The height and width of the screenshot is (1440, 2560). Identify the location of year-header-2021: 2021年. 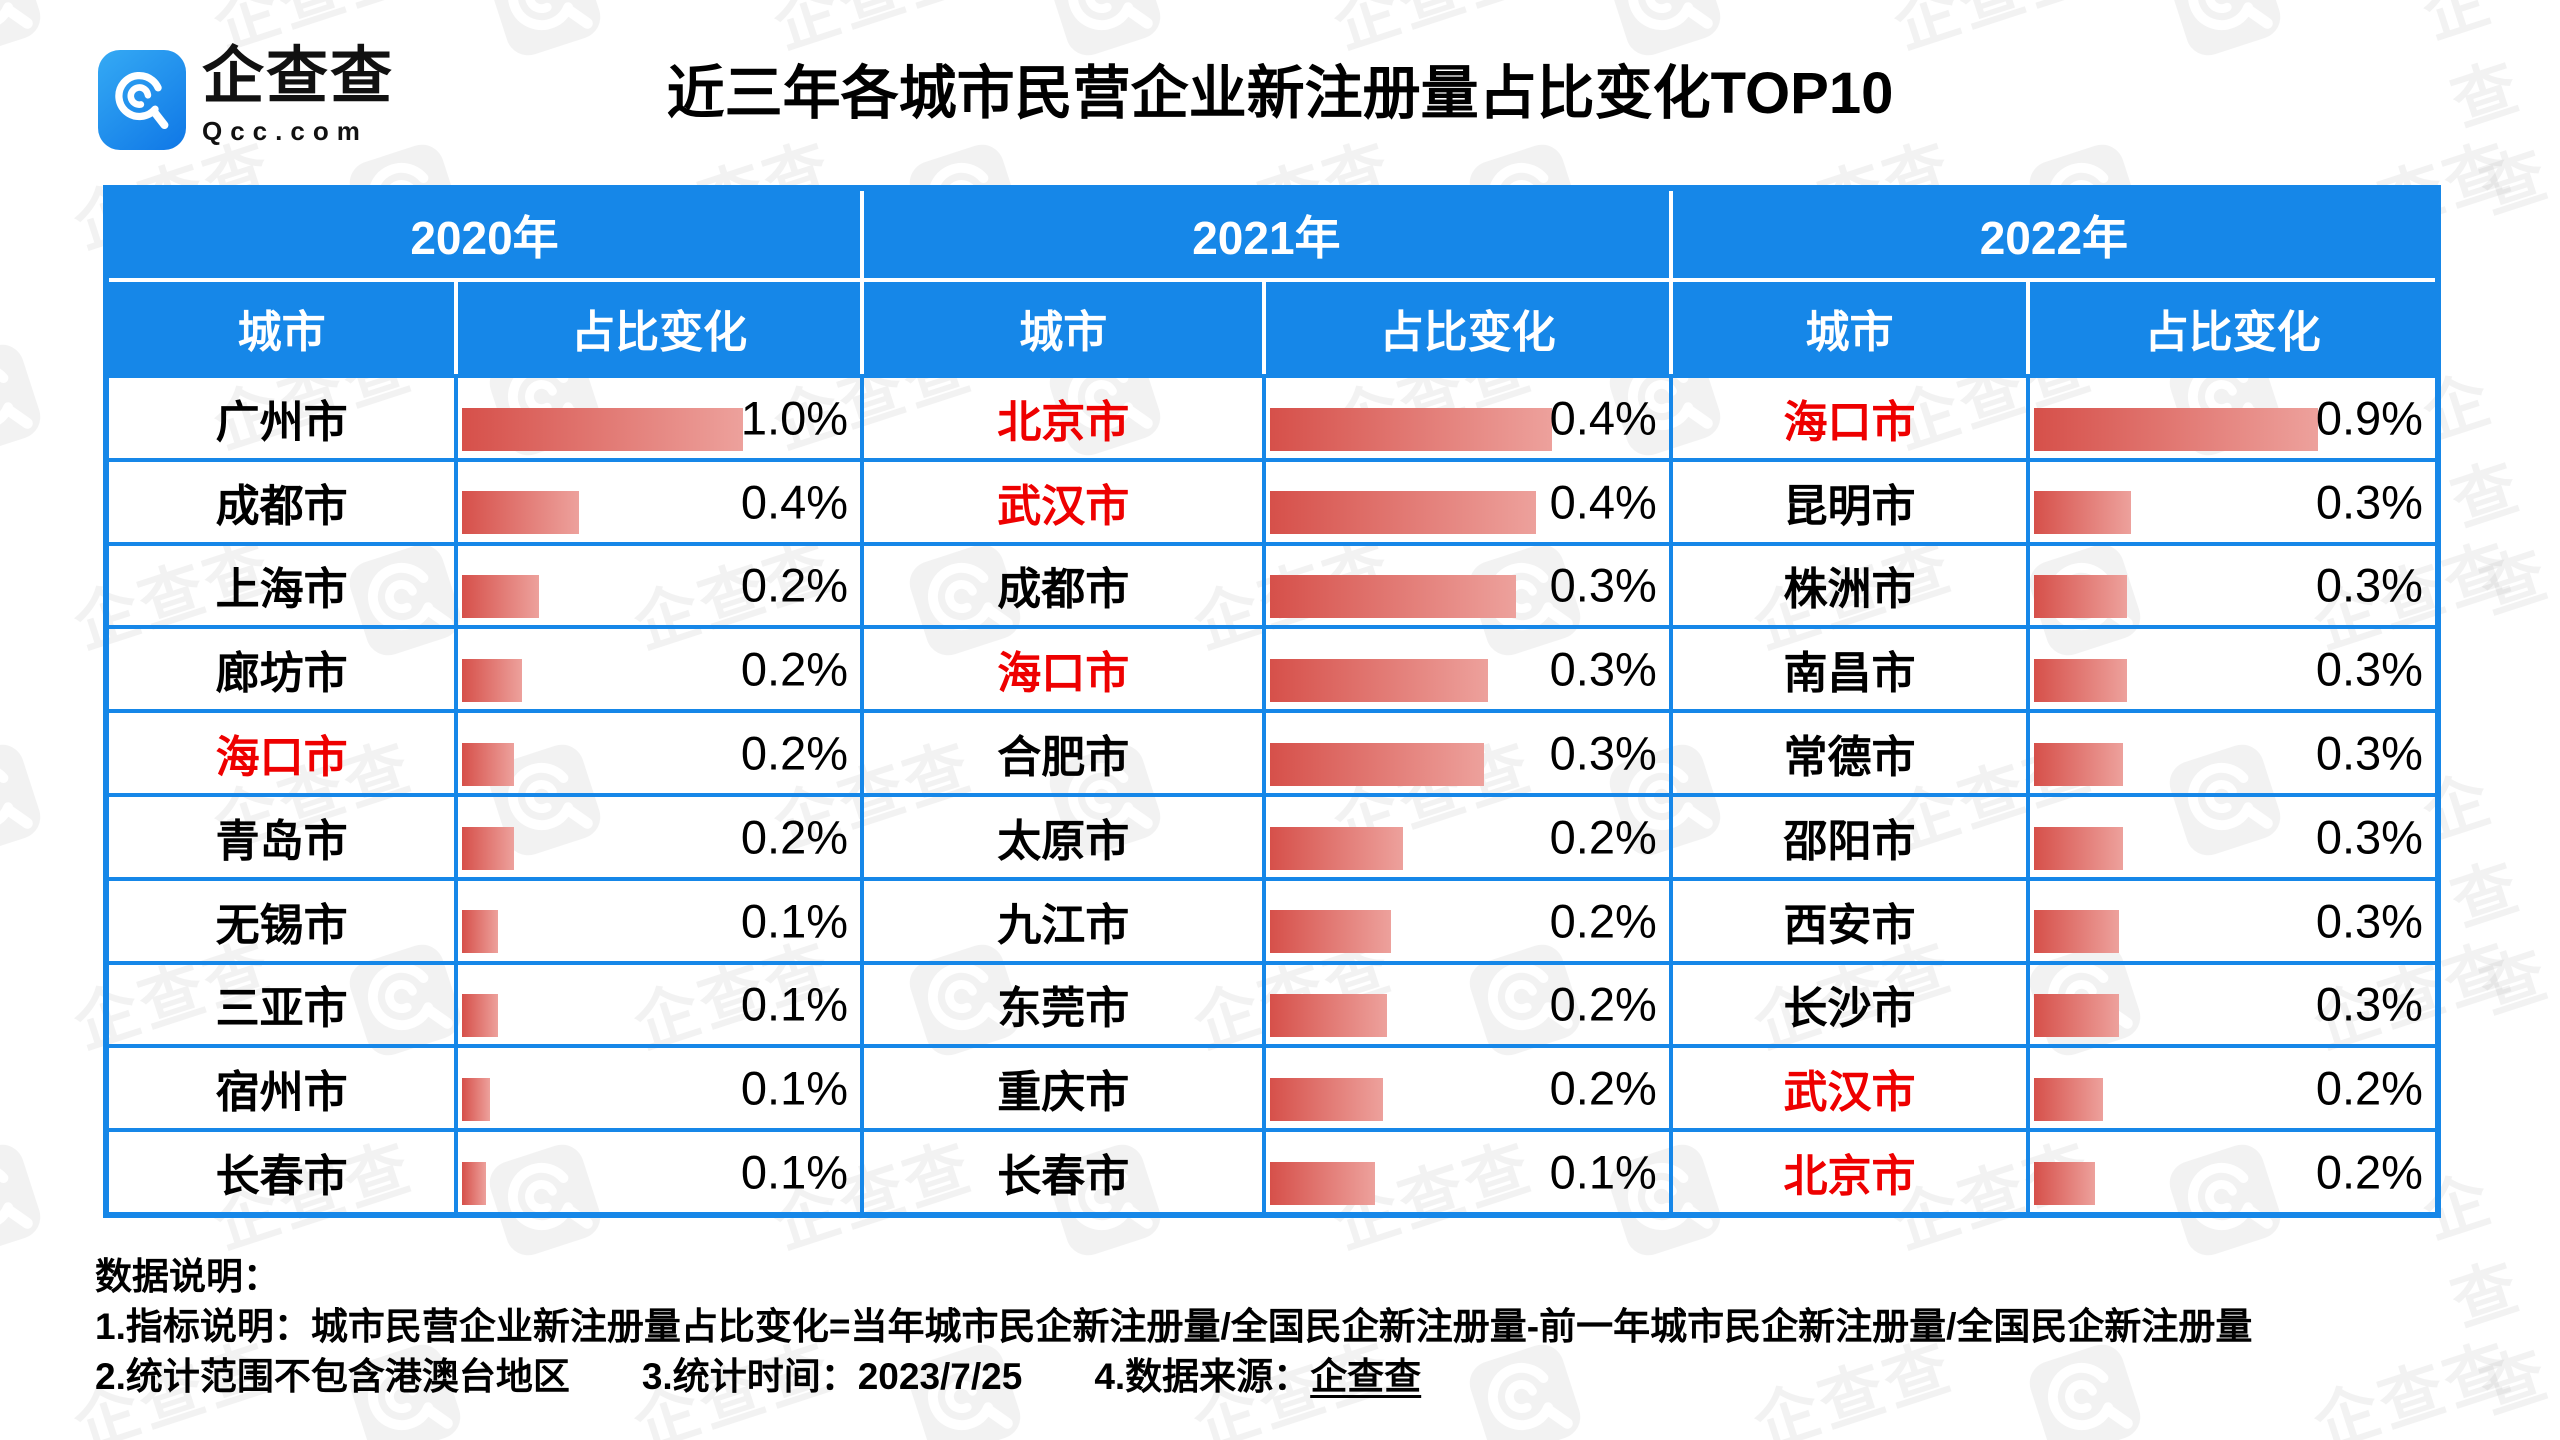
(1268, 236).